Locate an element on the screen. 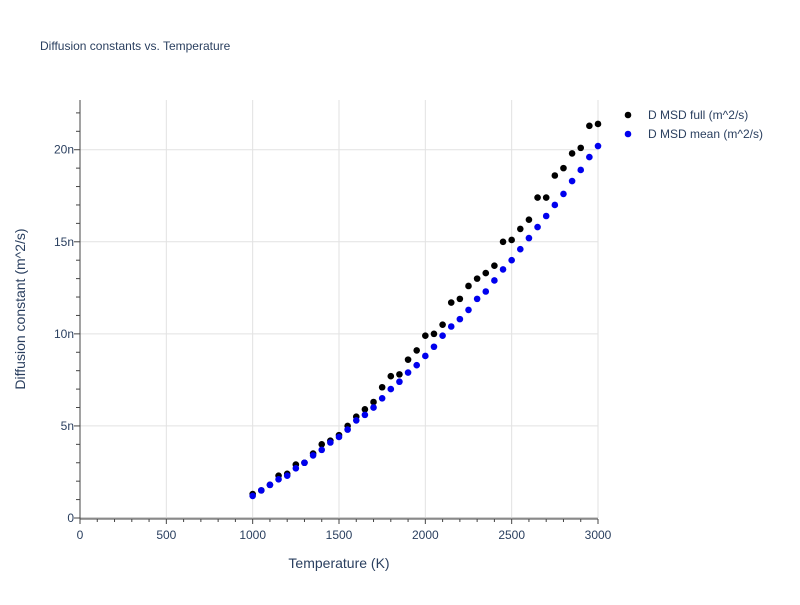 The image size is (800, 605). legend-label-1: D MSD mean (m^2/s) is located at coordinates (705, 134).